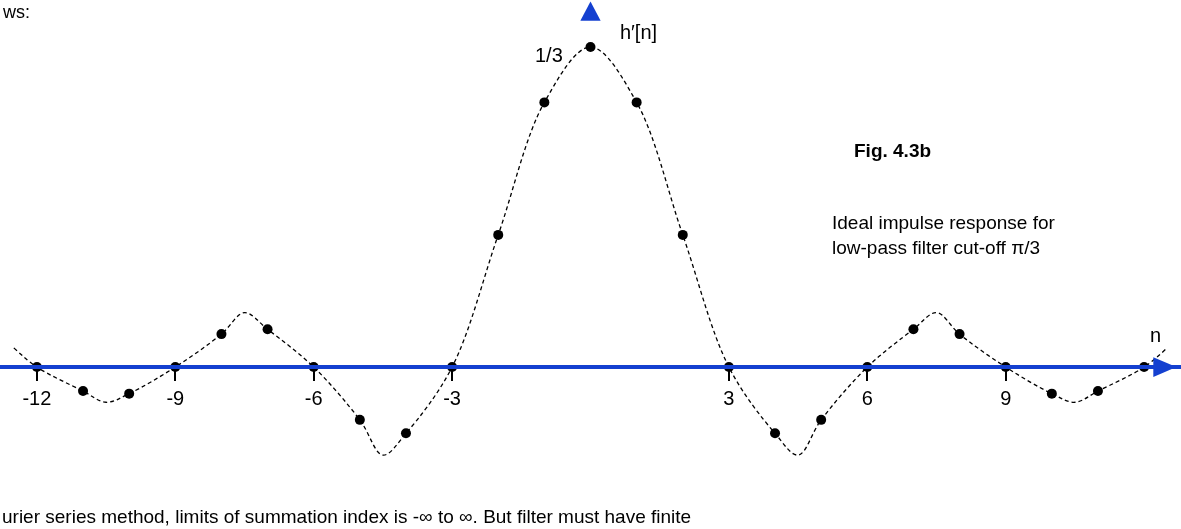 The height and width of the screenshot is (529, 1181). Describe the element at coordinates (1156, 335) in the screenshot. I see `x-axis-title: n` at that location.